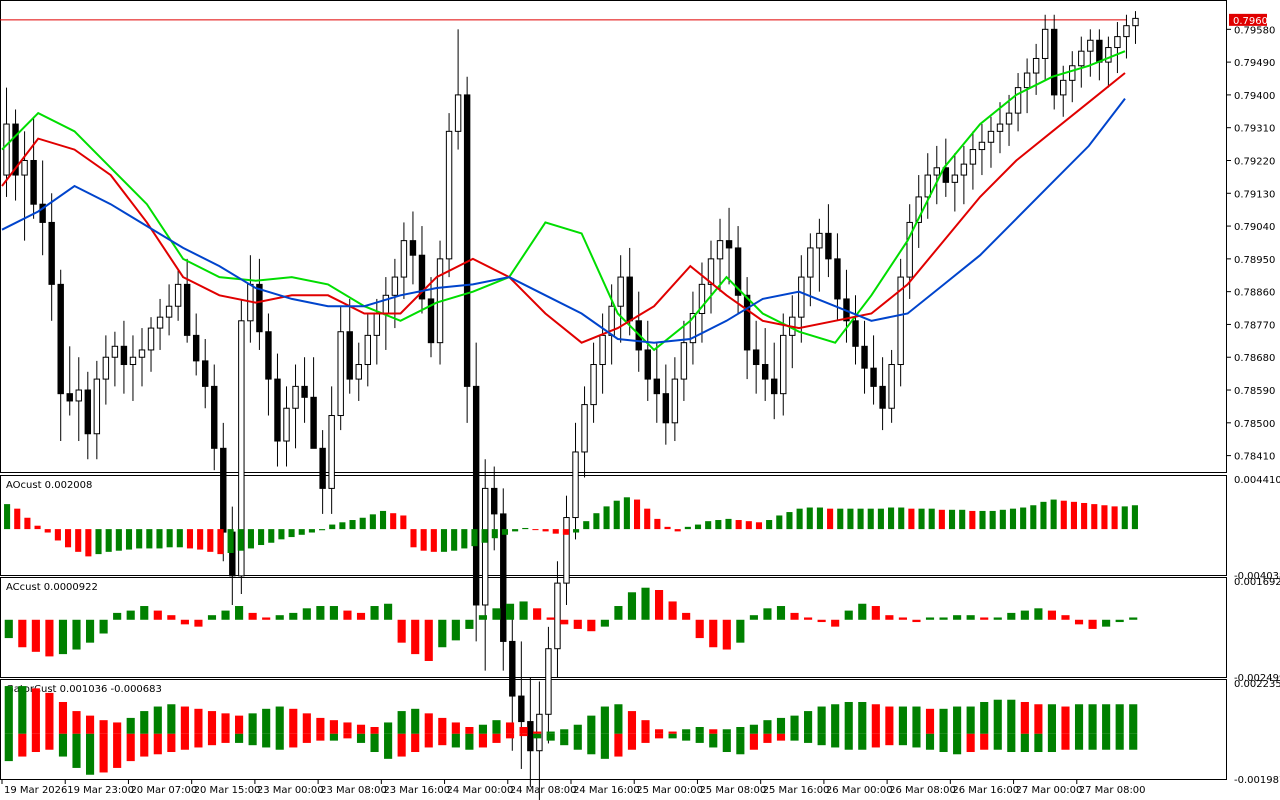  What do you see at coordinates (613, 729) in the screenshot?
I see `gatorcust-pane` at bounding box center [613, 729].